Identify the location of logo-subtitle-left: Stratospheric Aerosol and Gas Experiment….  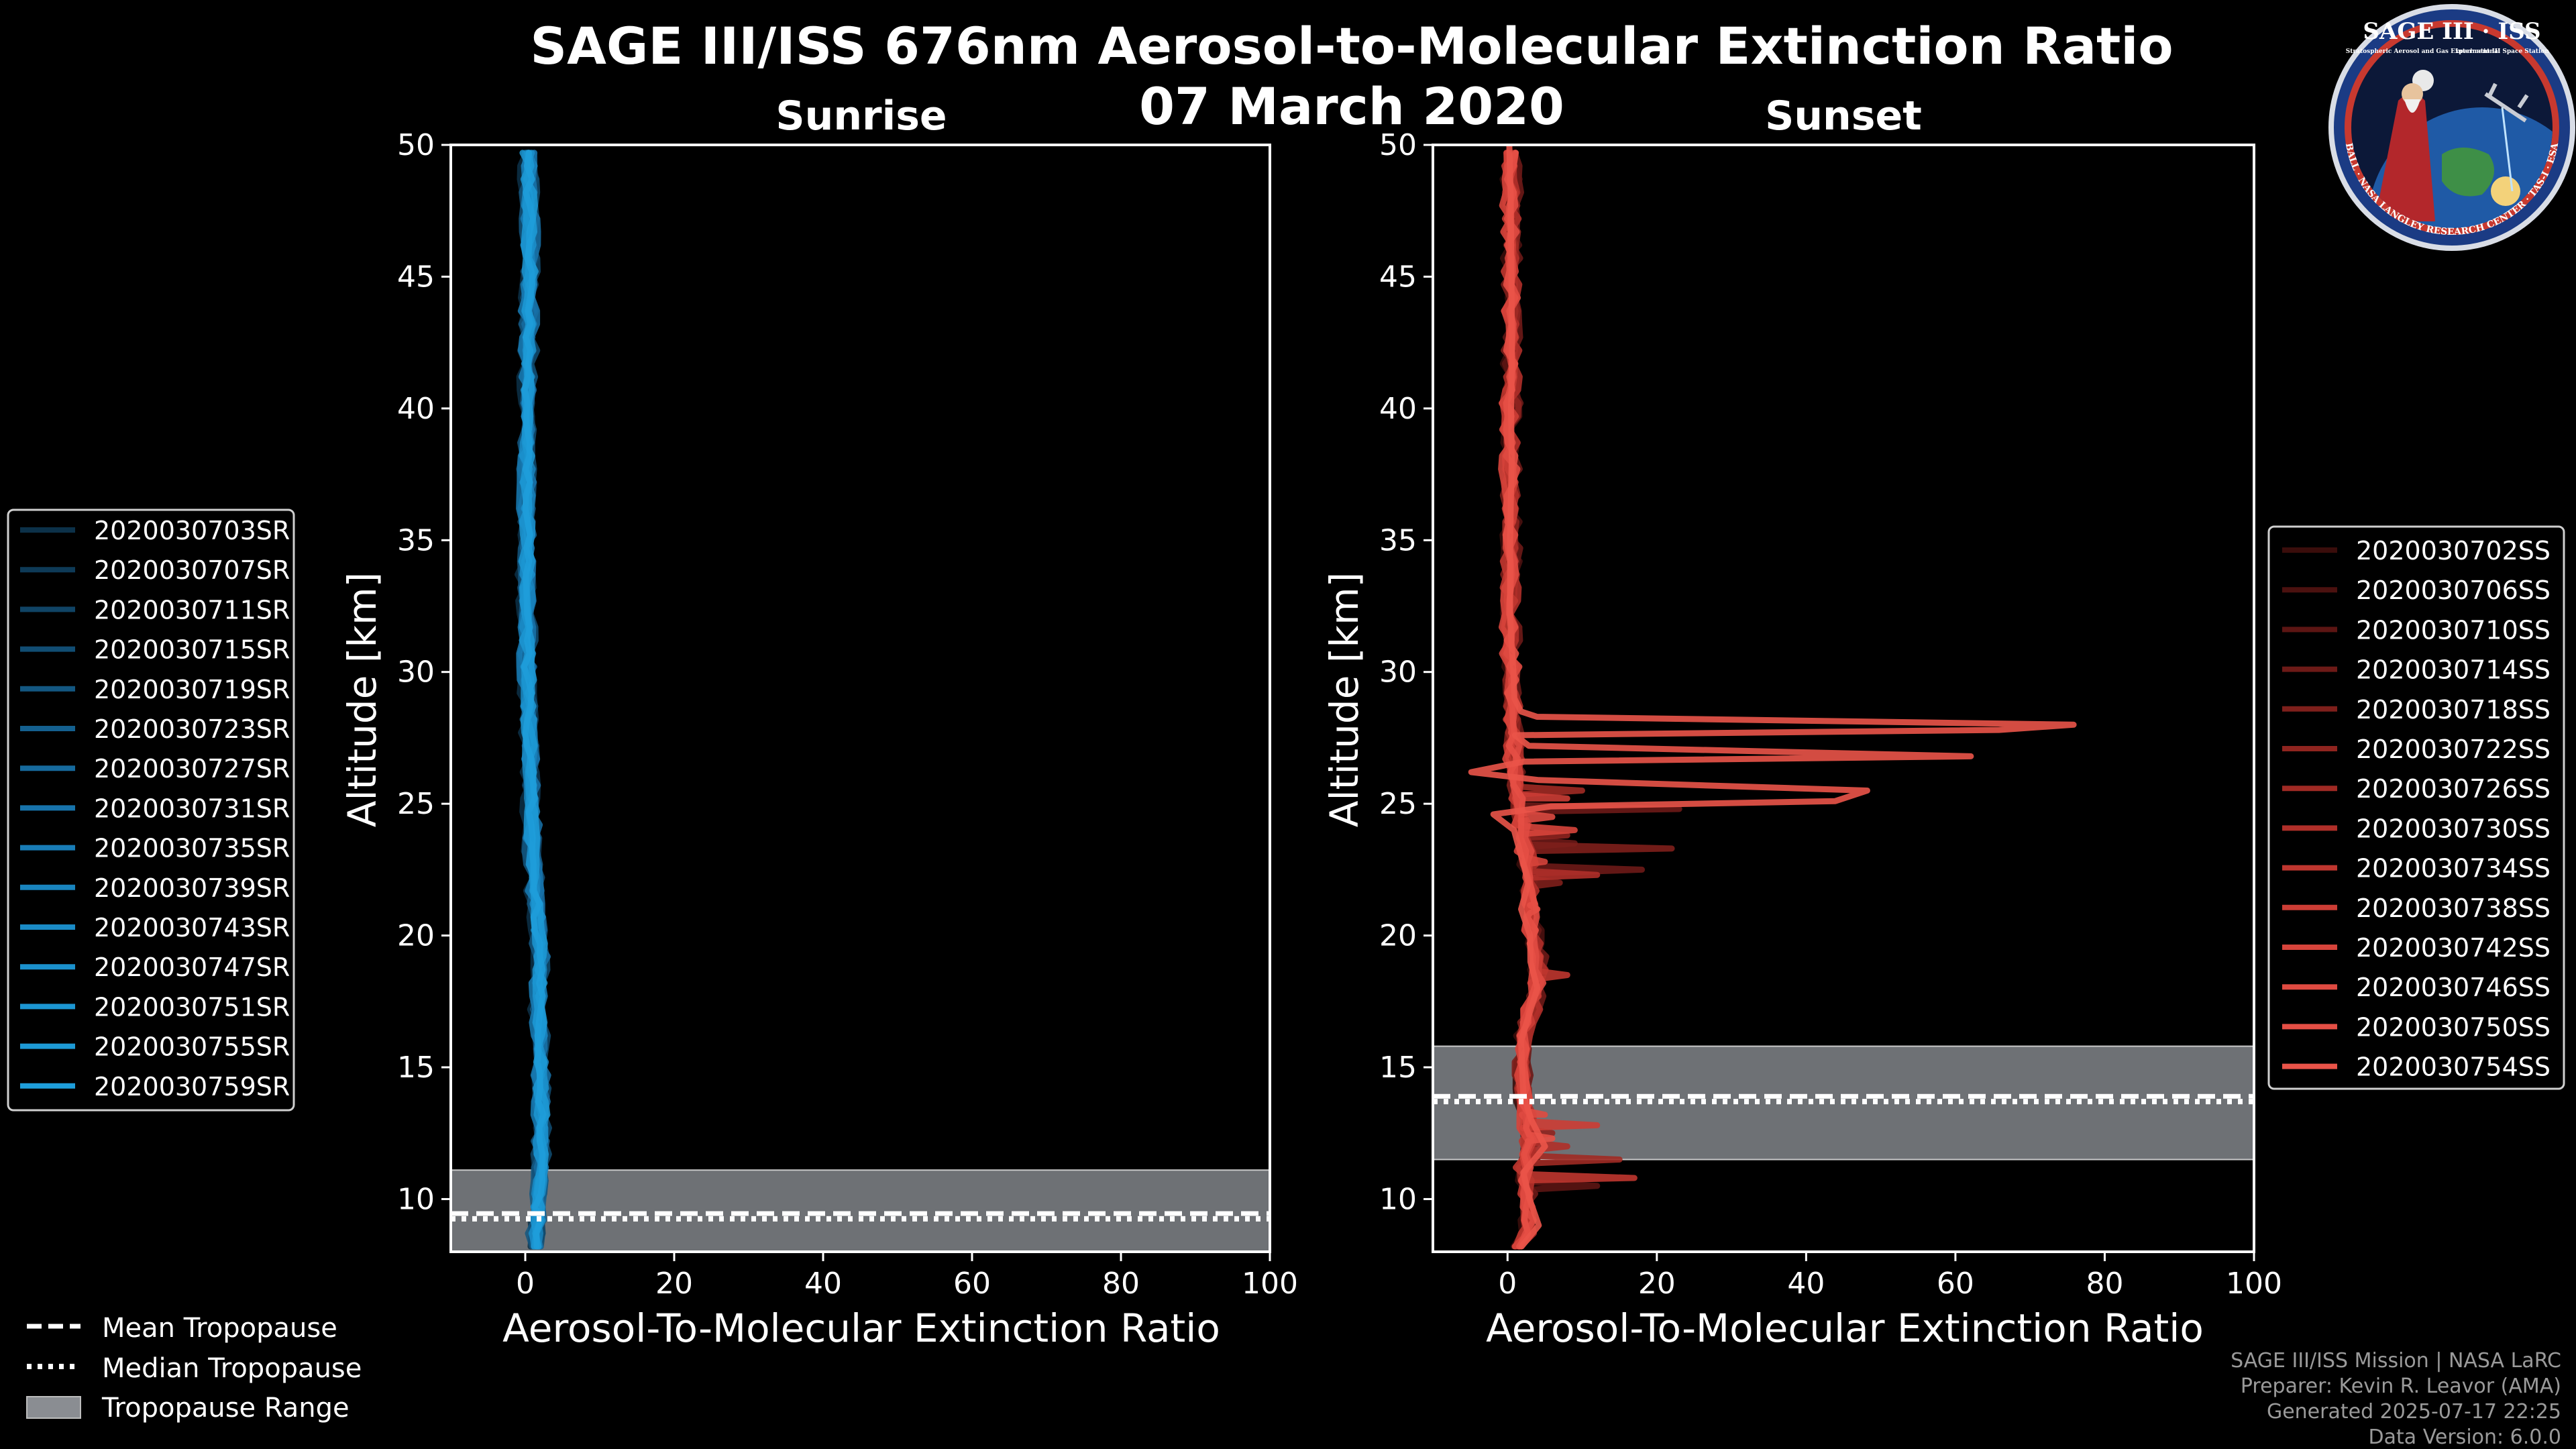
(2423, 51).